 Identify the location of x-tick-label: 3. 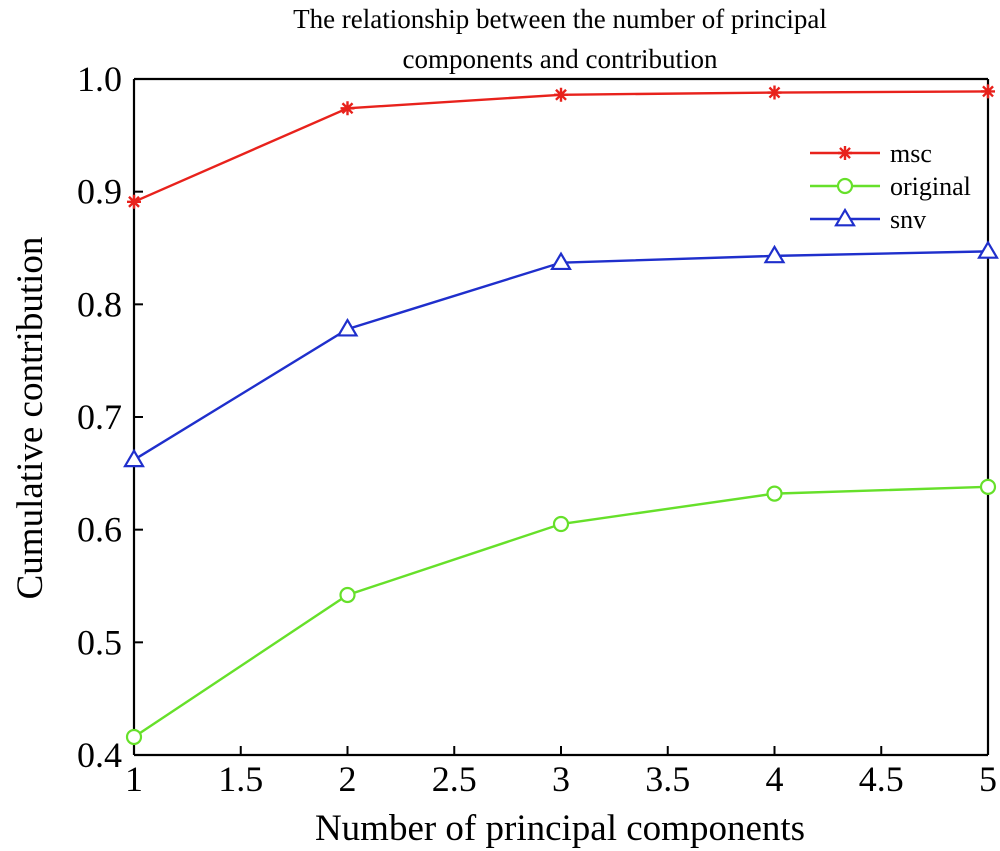
(561, 779).